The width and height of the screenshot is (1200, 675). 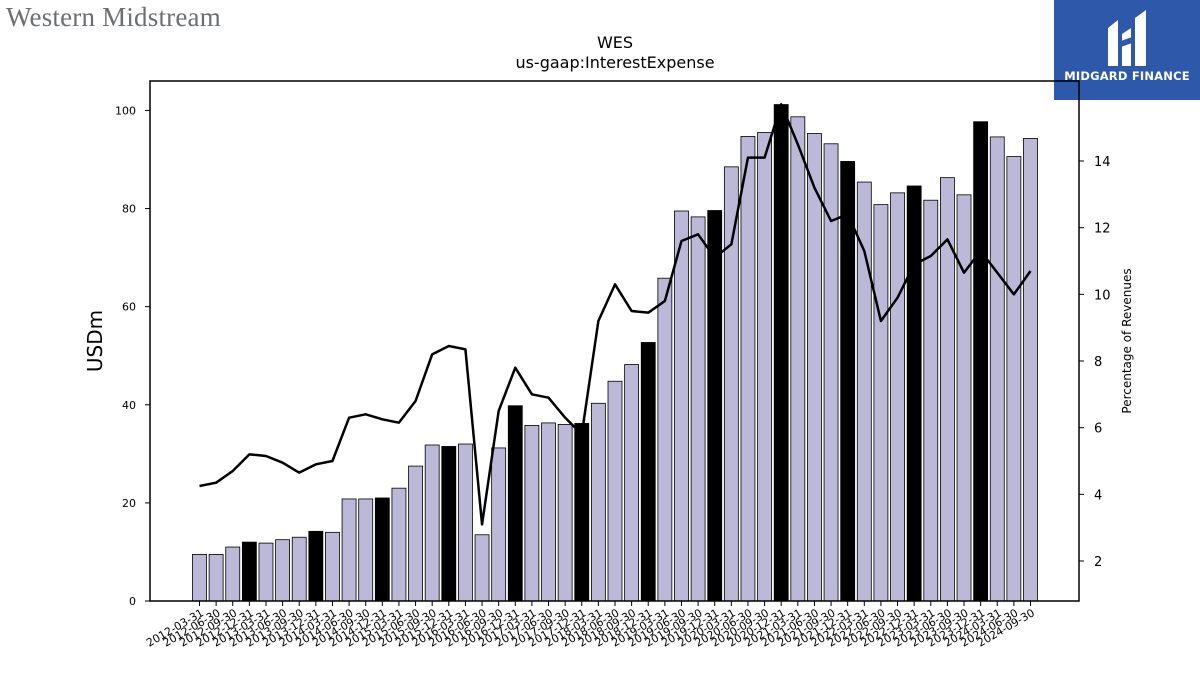 What do you see at coordinates (1098, 495) in the screenshot?
I see `y2-tick-label: 4` at bounding box center [1098, 495].